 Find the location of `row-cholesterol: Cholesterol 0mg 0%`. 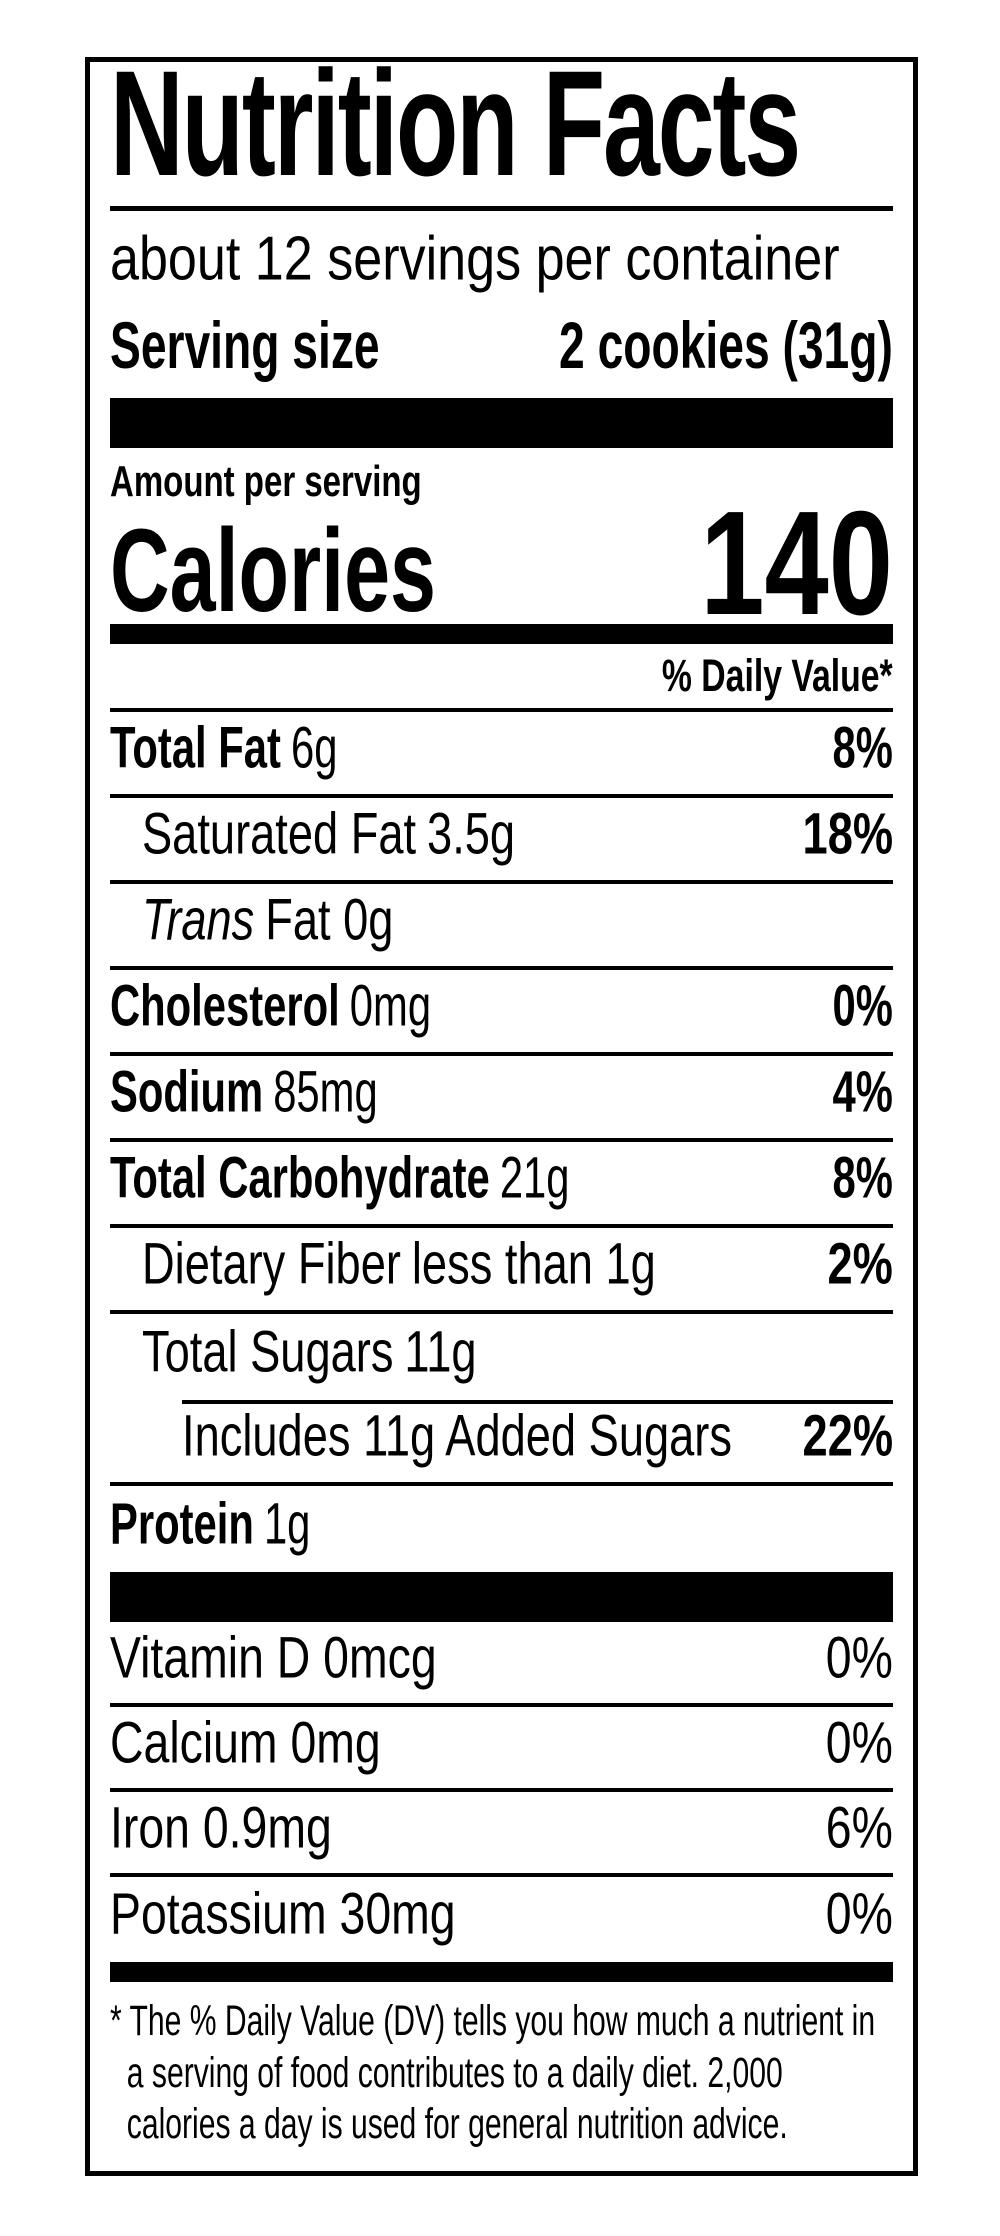

row-cholesterol: Cholesterol 0mg 0% is located at coordinates (501, 1013).